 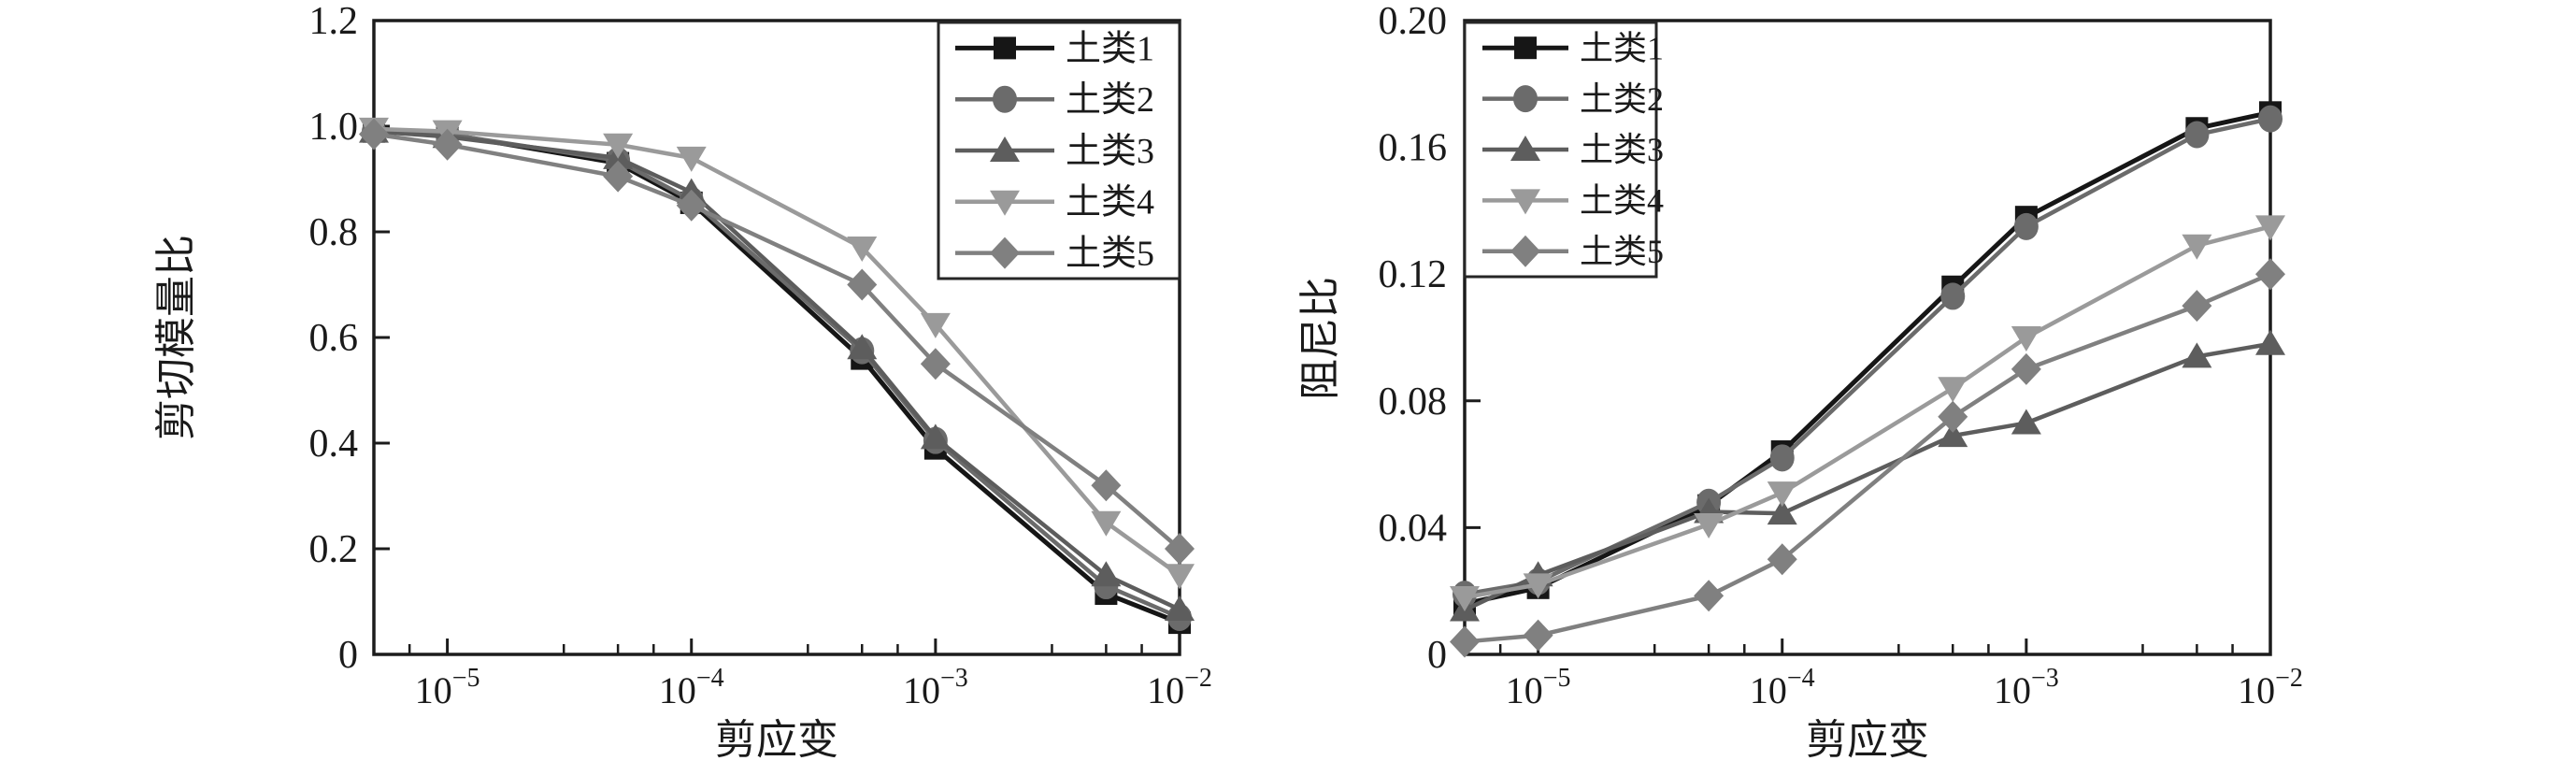 I want to click on legend-item-5: 土类5, so click(x=1573, y=251).